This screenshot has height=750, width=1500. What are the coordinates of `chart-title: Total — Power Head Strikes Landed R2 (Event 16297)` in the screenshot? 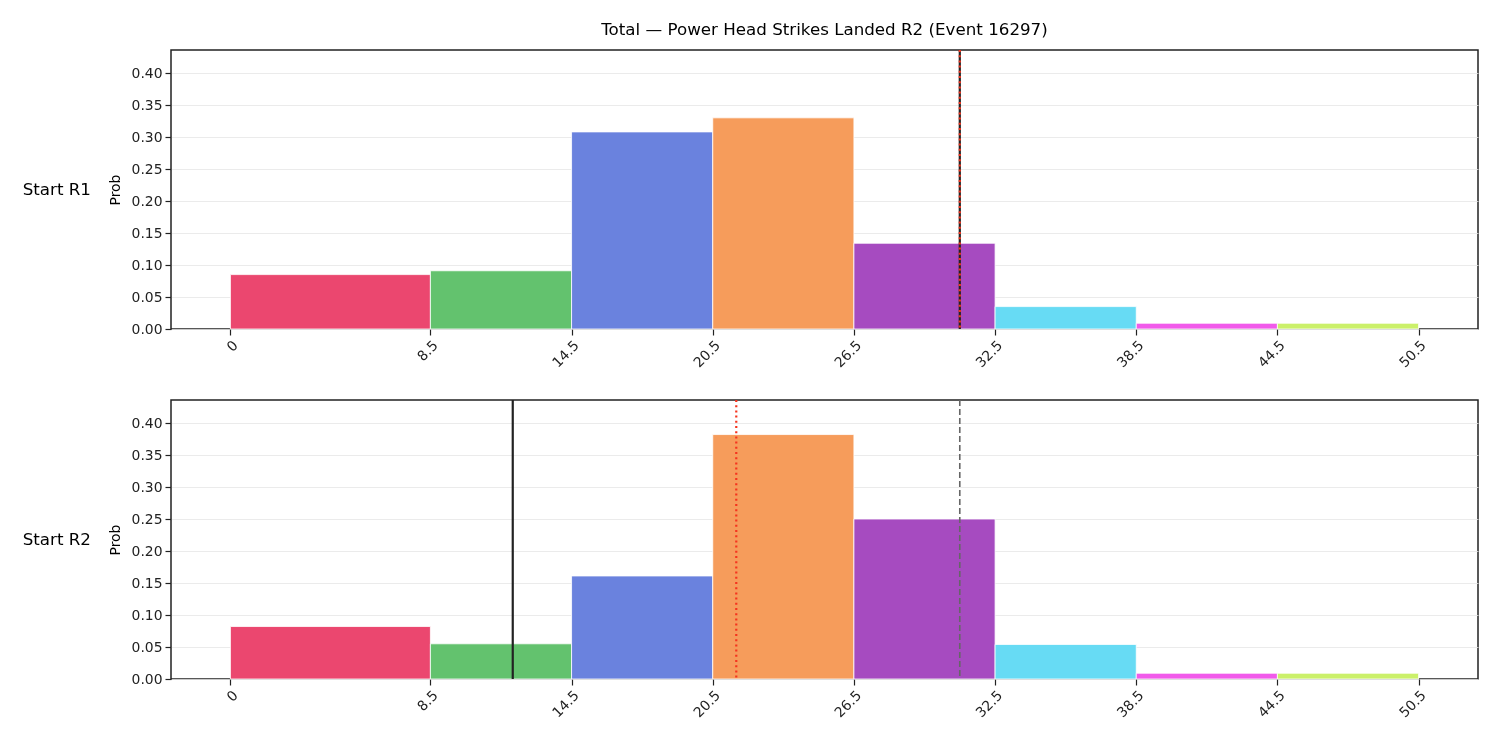 It's located at (824, 29).